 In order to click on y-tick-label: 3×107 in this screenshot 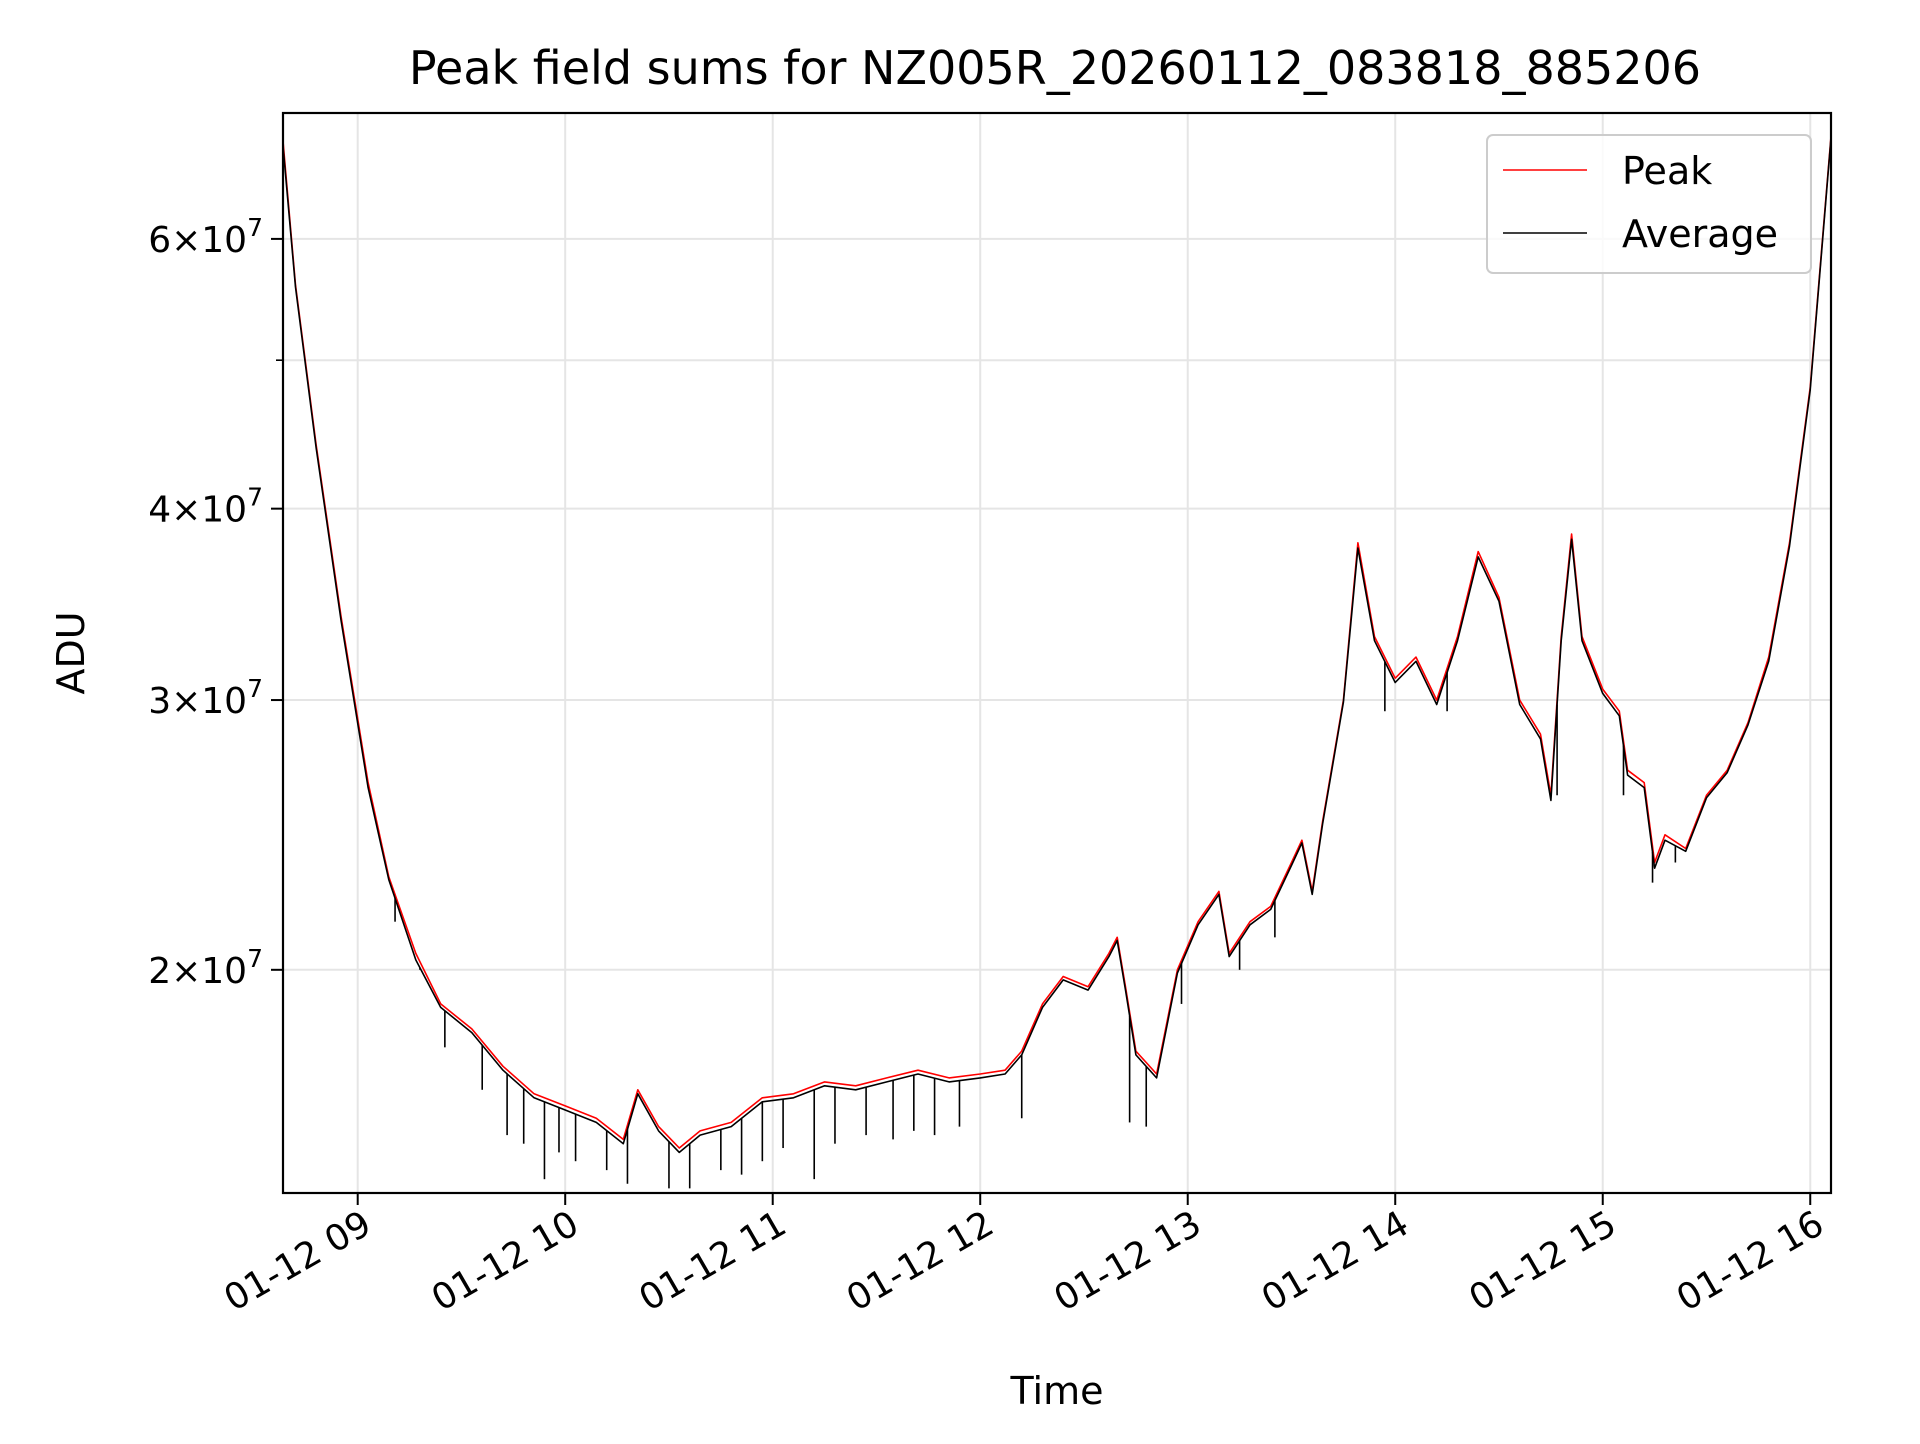, I will do `click(205, 698)`.